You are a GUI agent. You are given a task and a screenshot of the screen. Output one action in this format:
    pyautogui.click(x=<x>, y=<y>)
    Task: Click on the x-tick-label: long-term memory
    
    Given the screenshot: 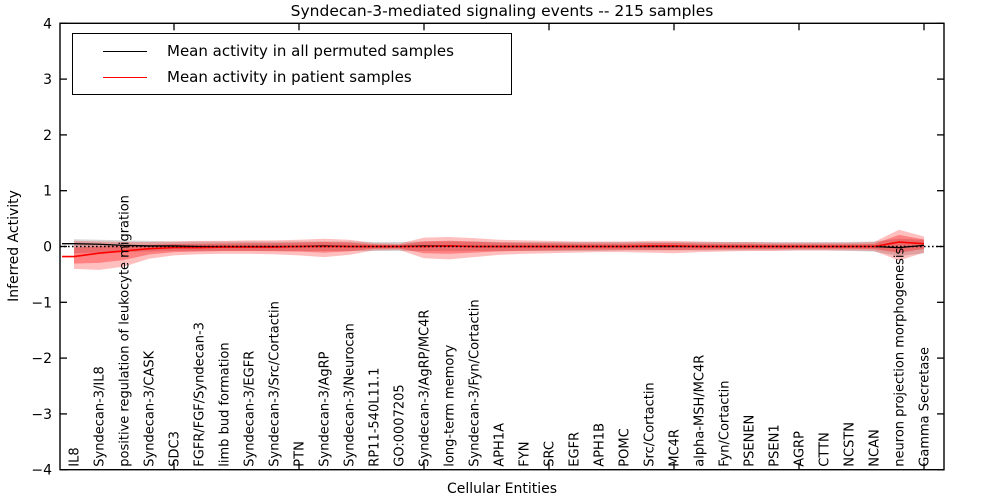 What is the action you would take?
    pyautogui.click(x=450, y=405)
    